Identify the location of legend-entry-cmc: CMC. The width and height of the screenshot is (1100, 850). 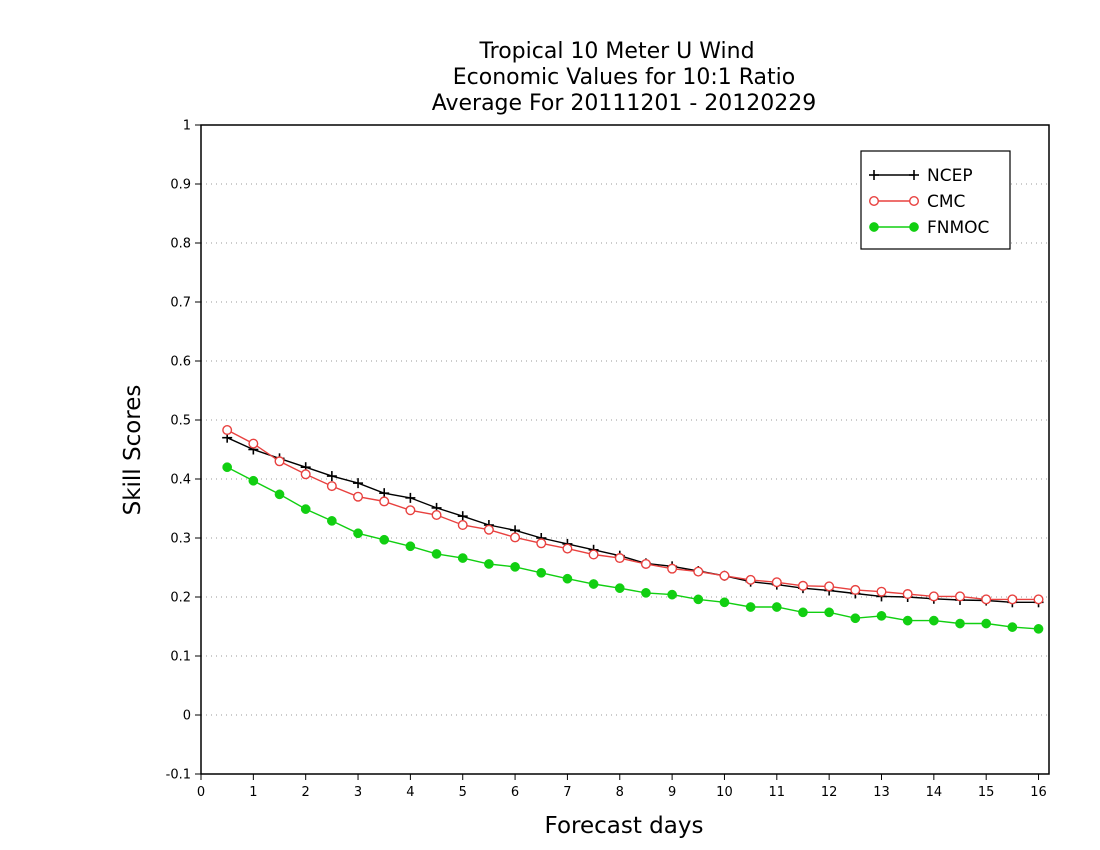
(917, 202).